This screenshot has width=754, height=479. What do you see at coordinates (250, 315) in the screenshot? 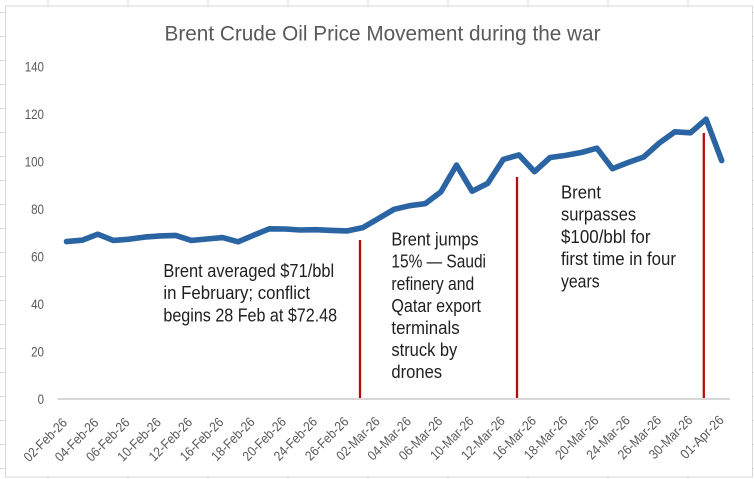
I see `svg-text: begins 28 Feb at $72.48` at bounding box center [250, 315].